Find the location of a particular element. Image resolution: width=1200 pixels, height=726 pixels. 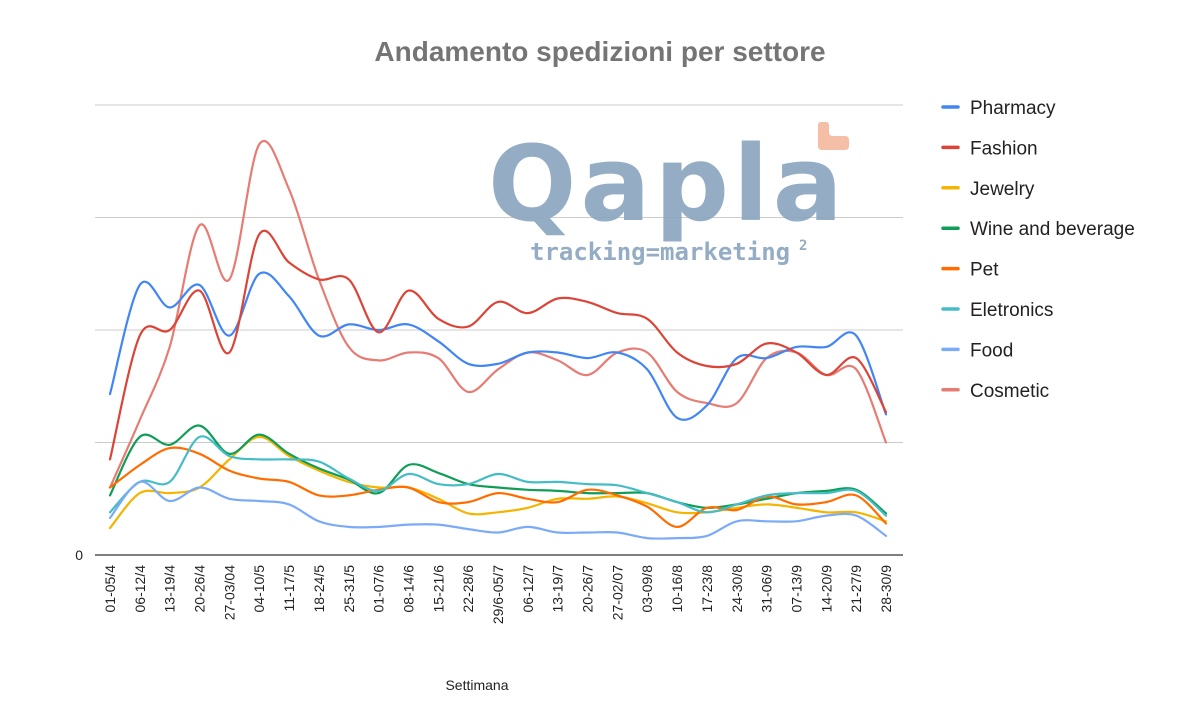

legend-label-pet: Pet is located at coordinates (984, 270).